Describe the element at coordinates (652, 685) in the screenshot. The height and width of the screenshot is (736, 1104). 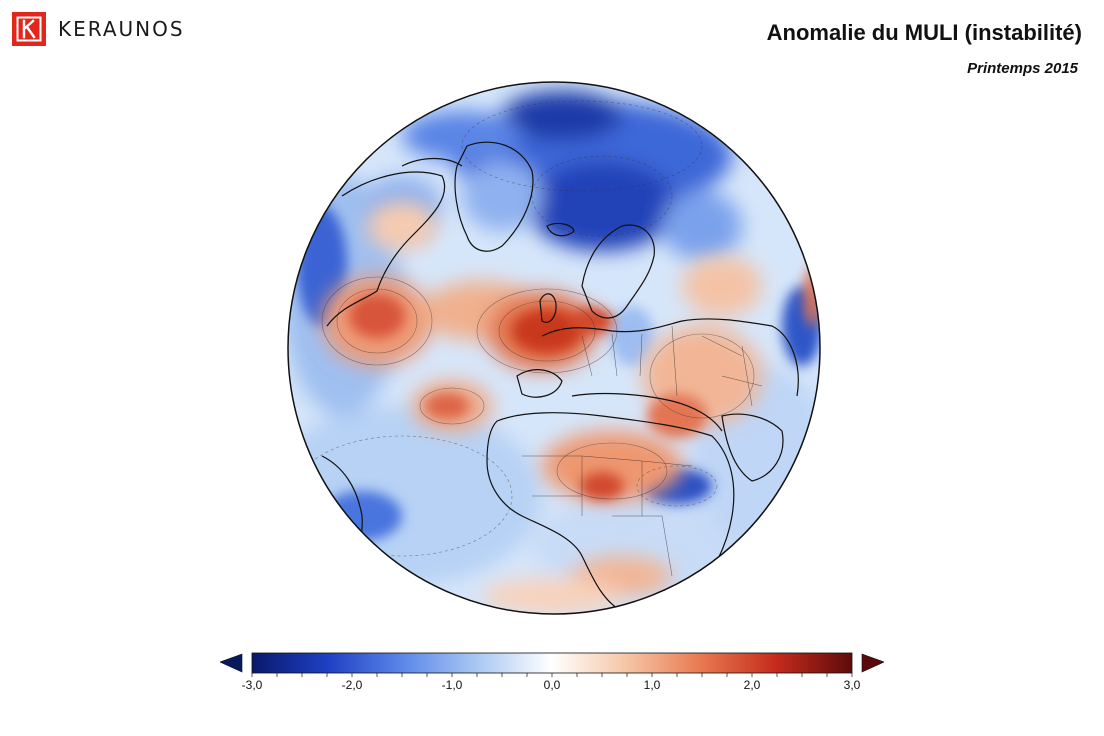
I see `colorbar-tick-label: 1,0` at that location.